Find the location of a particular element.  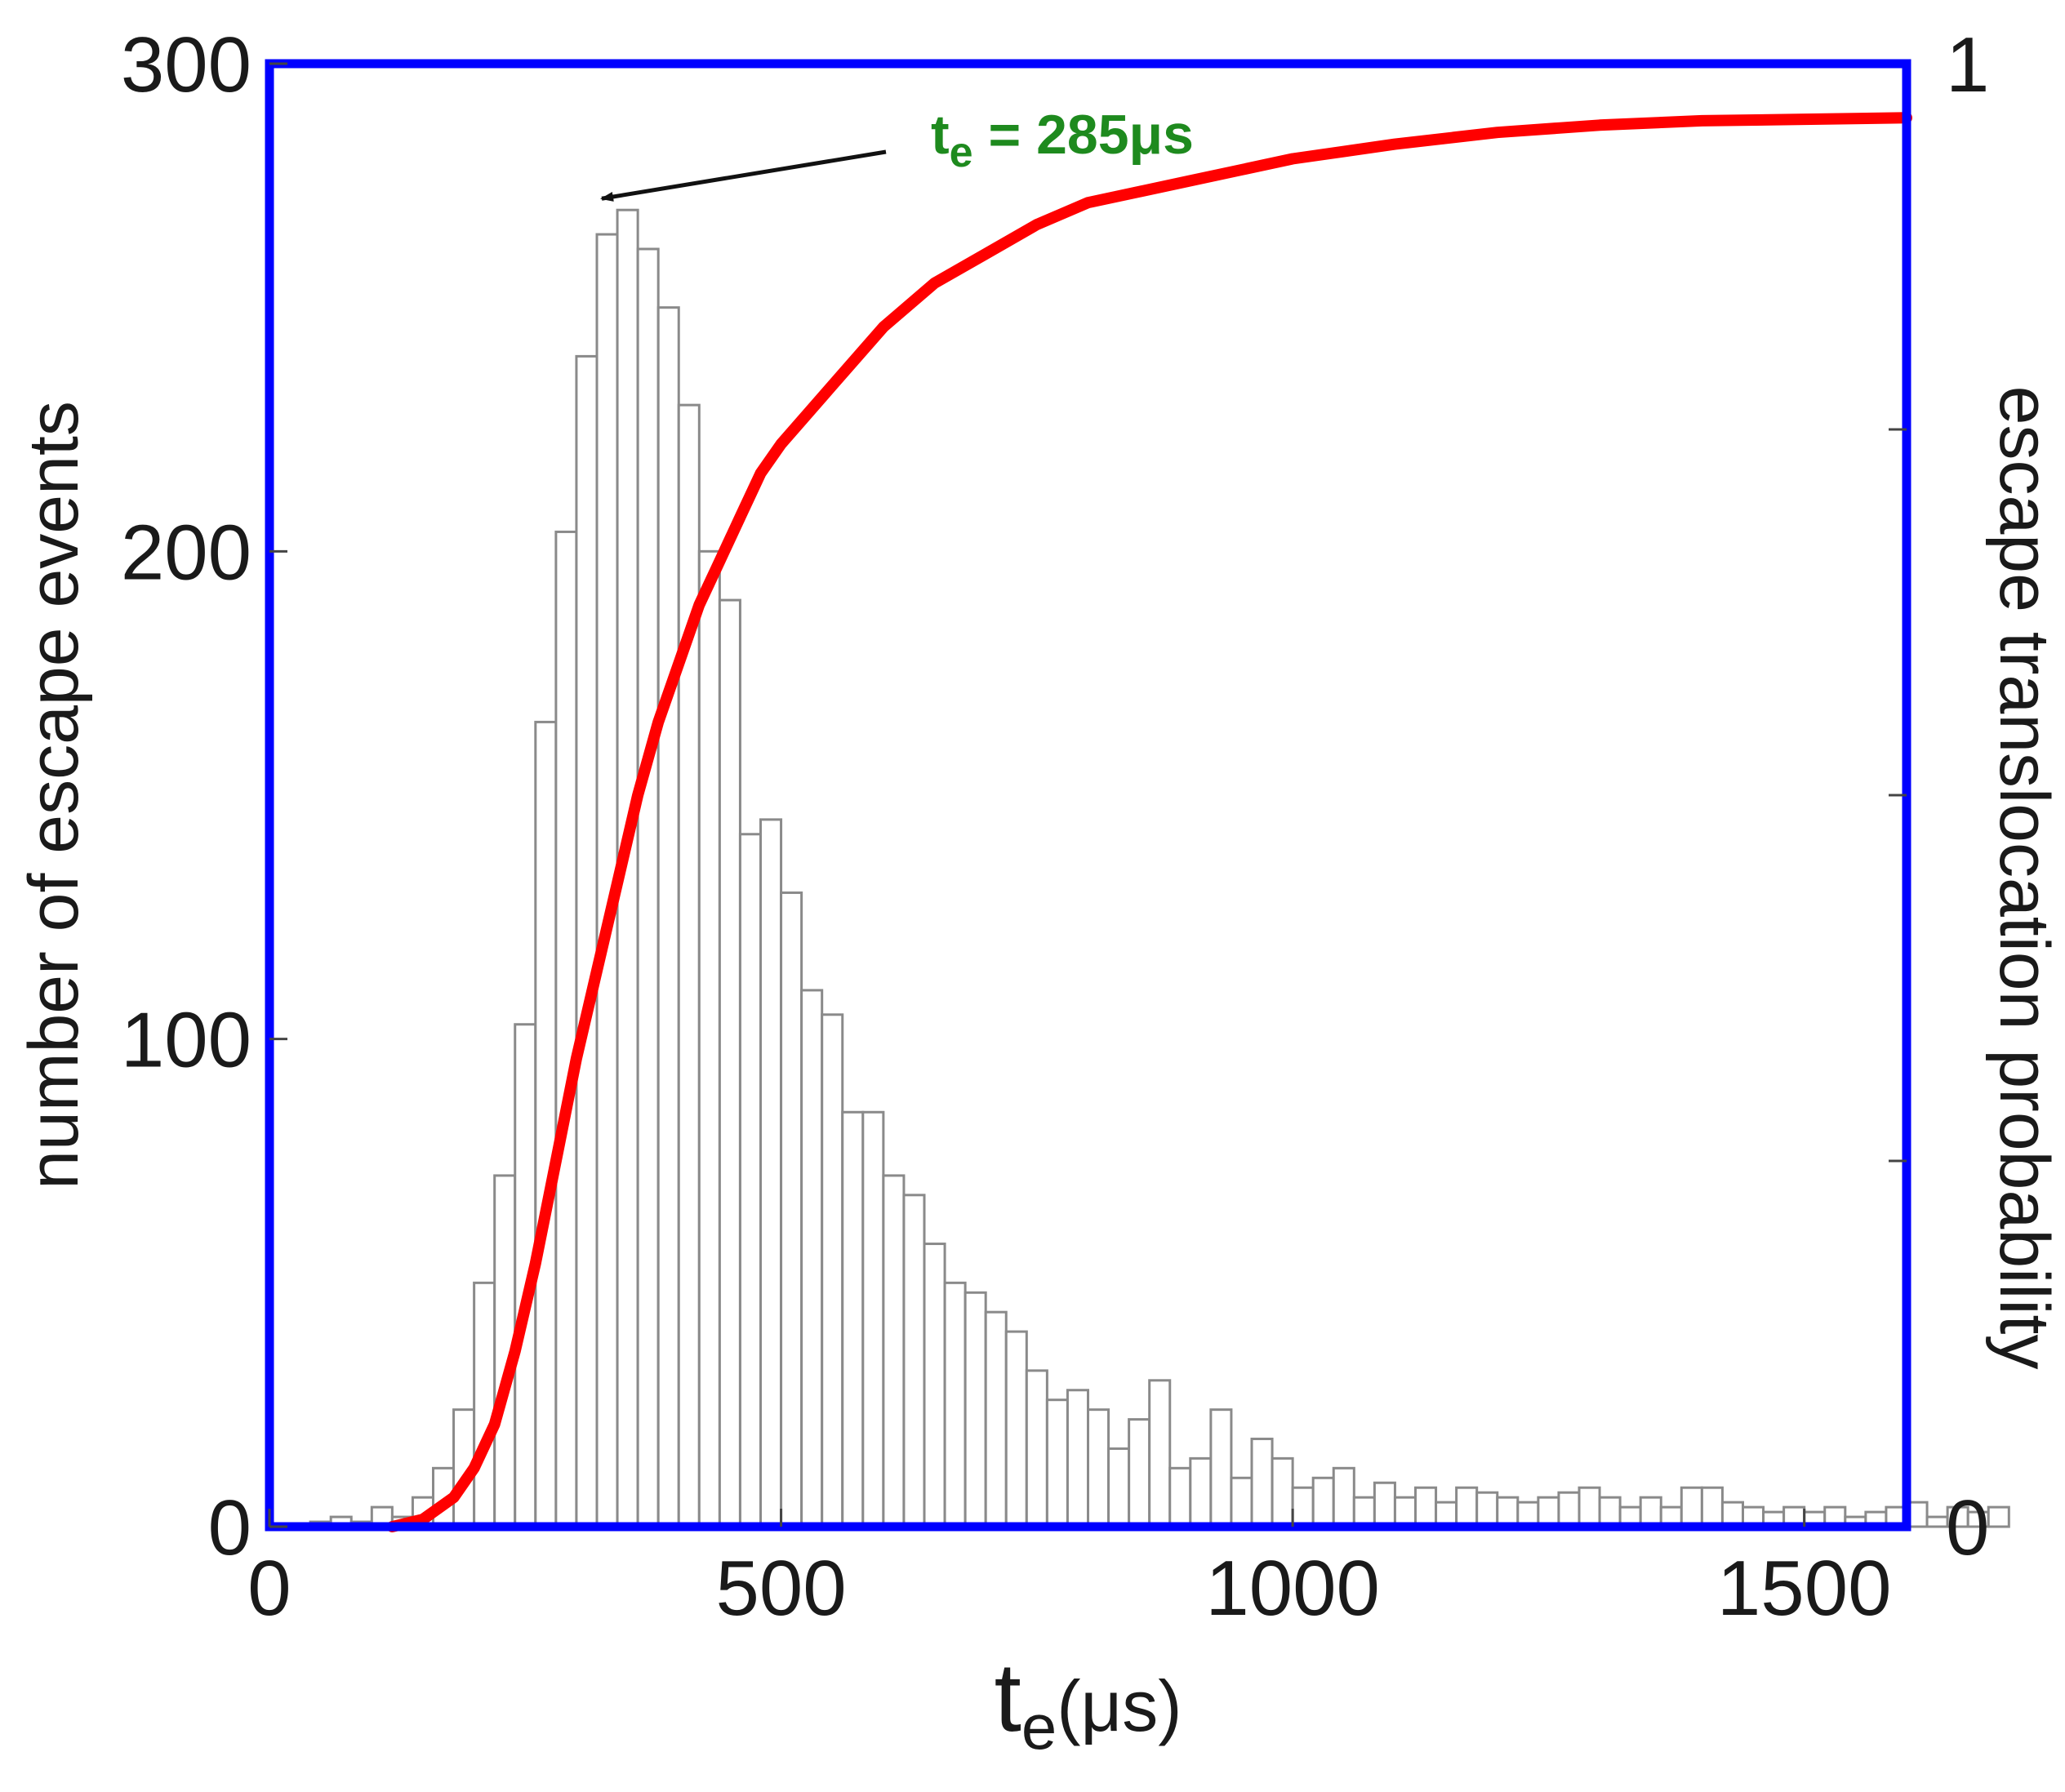

x-axis-label: te(μs) is located at coordinates (1088, 1703).